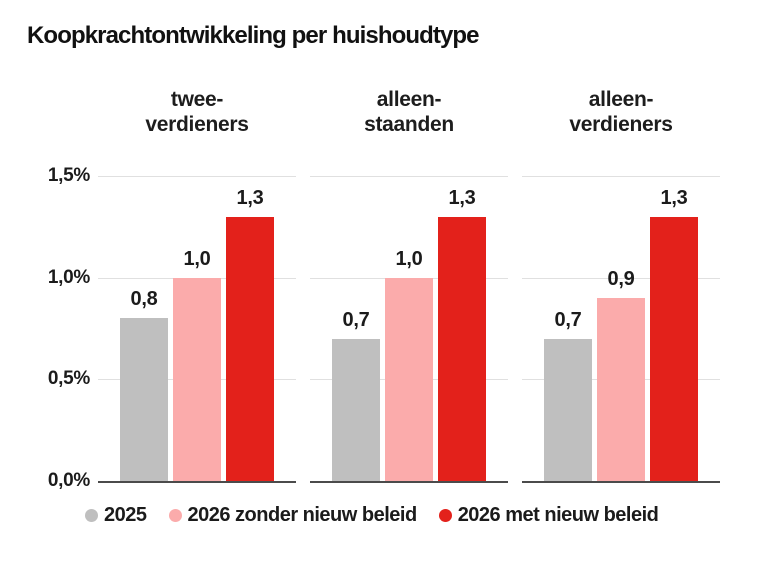 The width and height of the screenshot is (768, 576). I want to click on bar-group: 0,8 1,0 1,3, so click(197, 328).